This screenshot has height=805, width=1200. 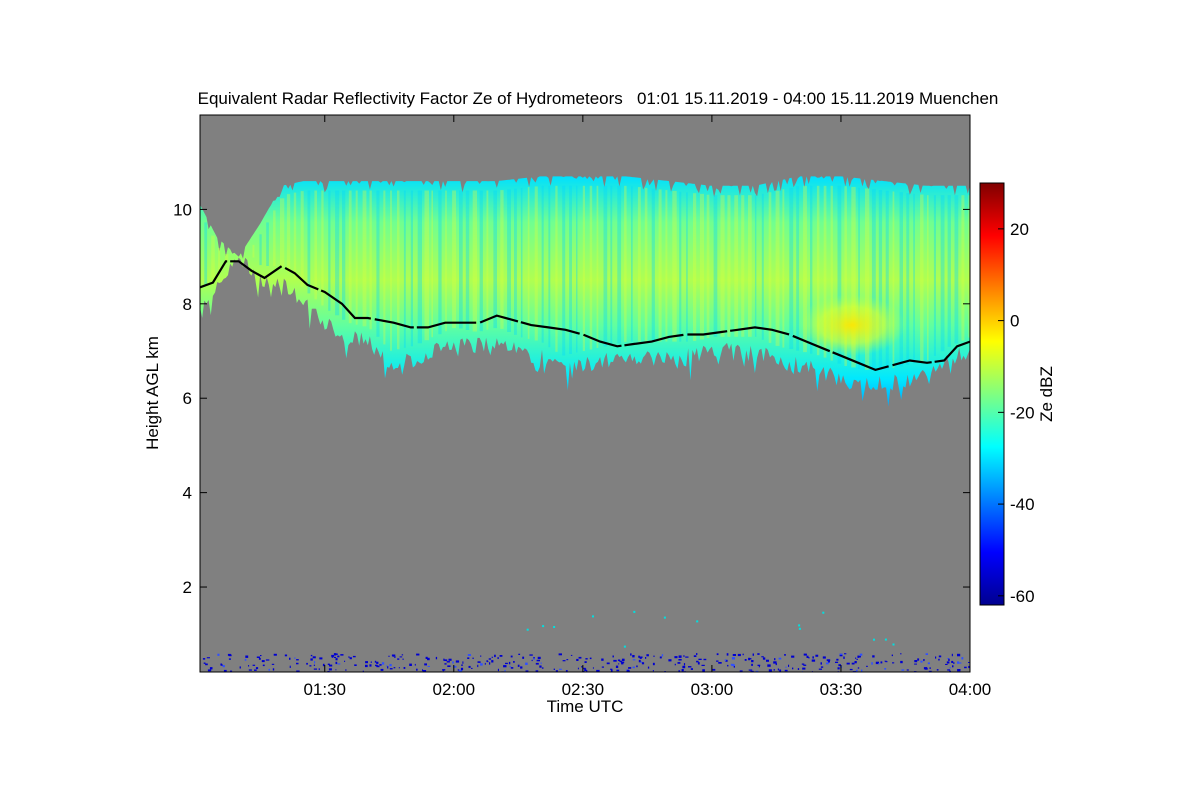 What do you see at coordinates (1046, 394) in the screenshot?
I see `colorbar-label: Ze dBZ` at bounding box center [1046, 394].